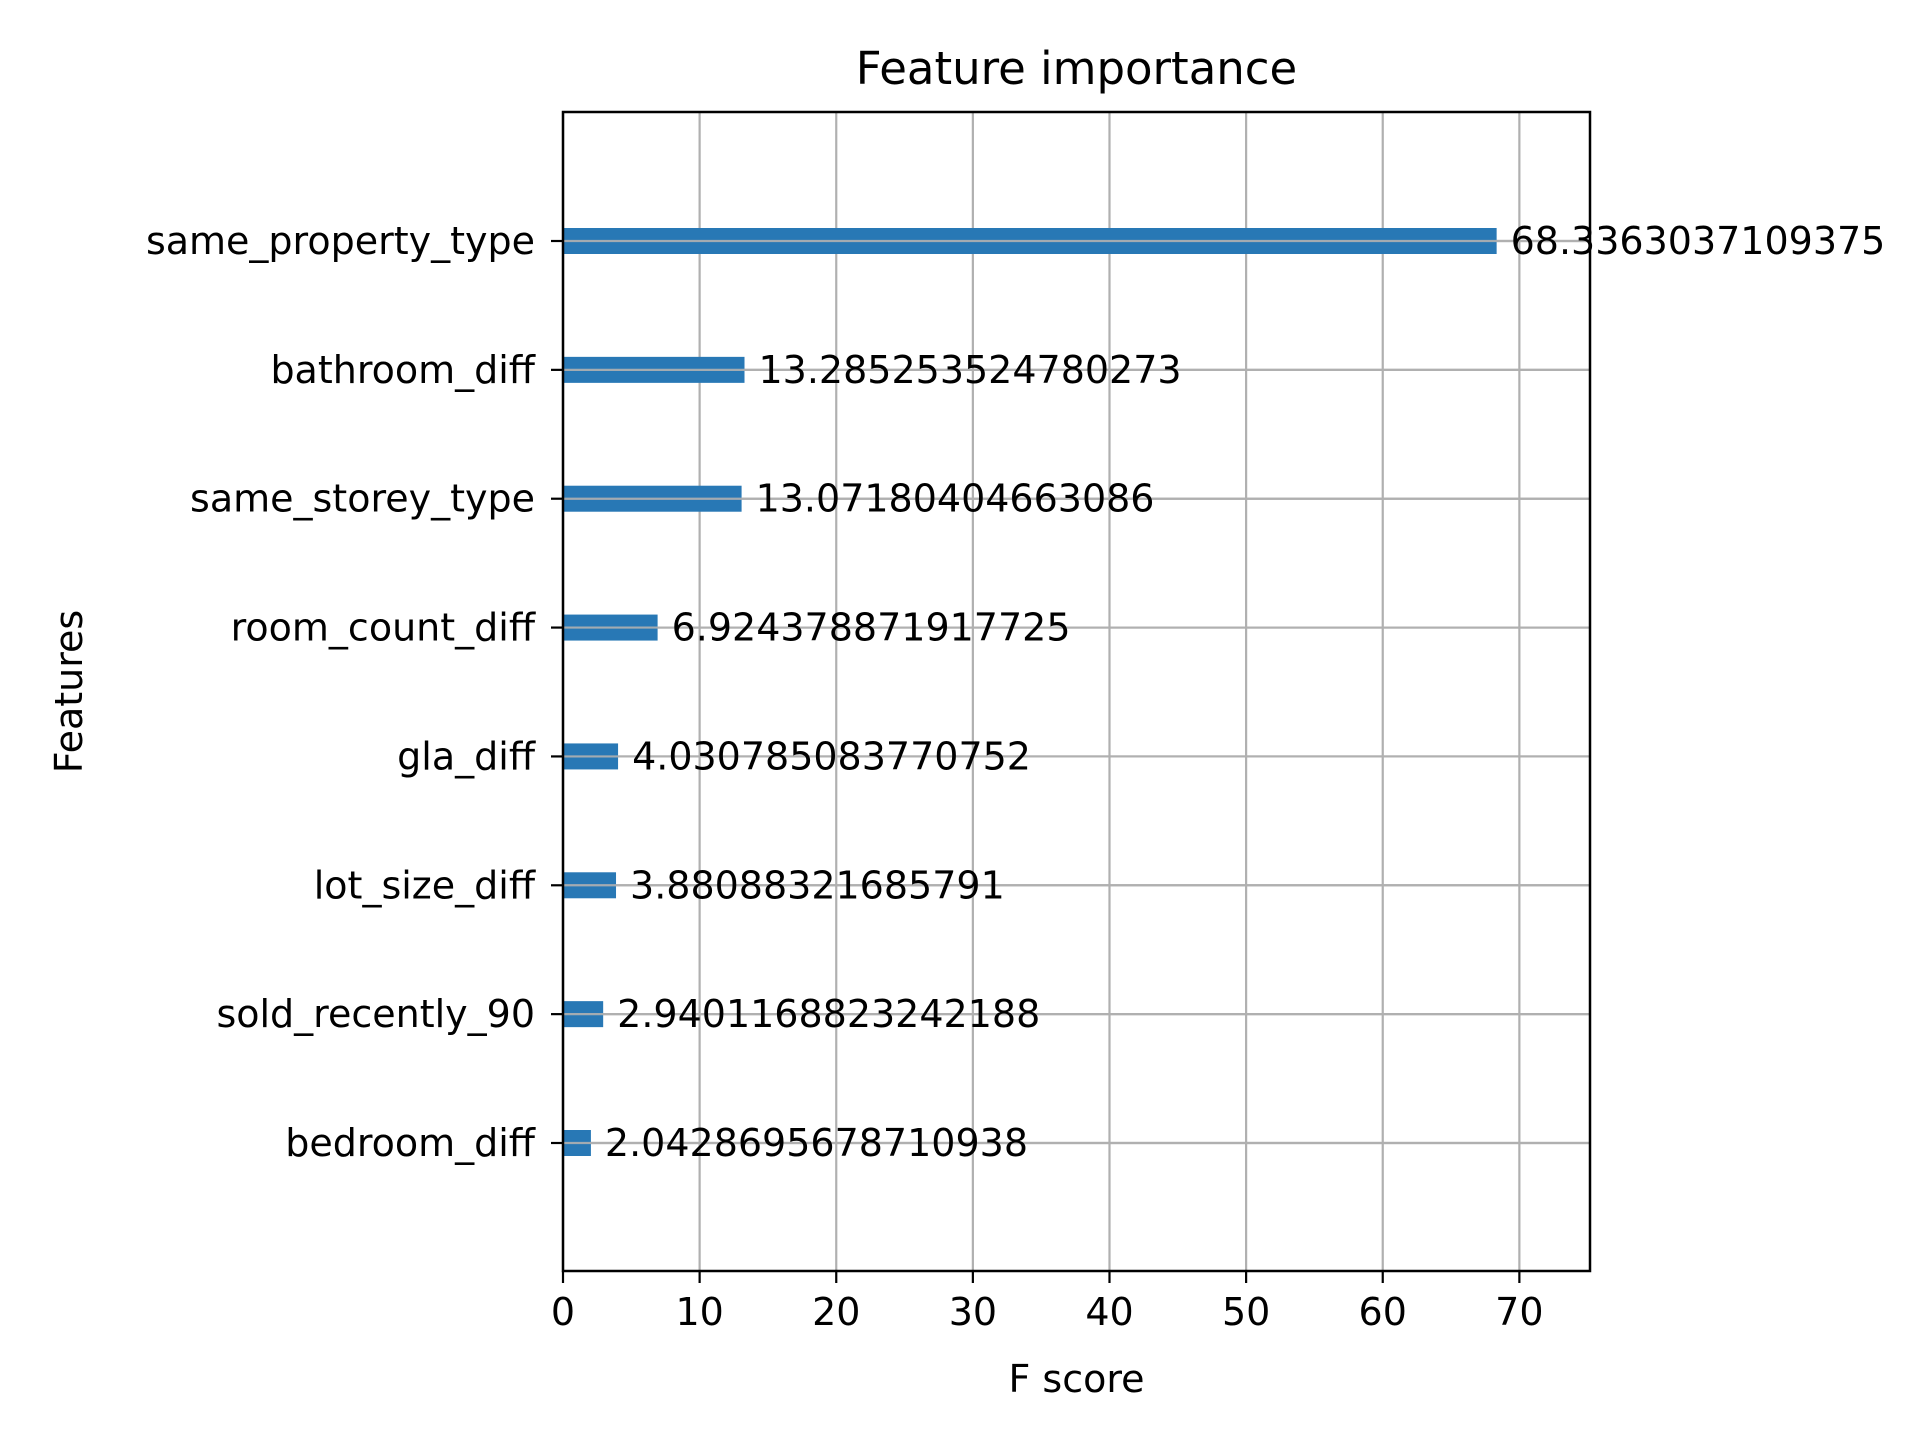 The image size is (1920, 1444). I want to click on y-tick-label: sold_recently_90, so click(375, 1014).